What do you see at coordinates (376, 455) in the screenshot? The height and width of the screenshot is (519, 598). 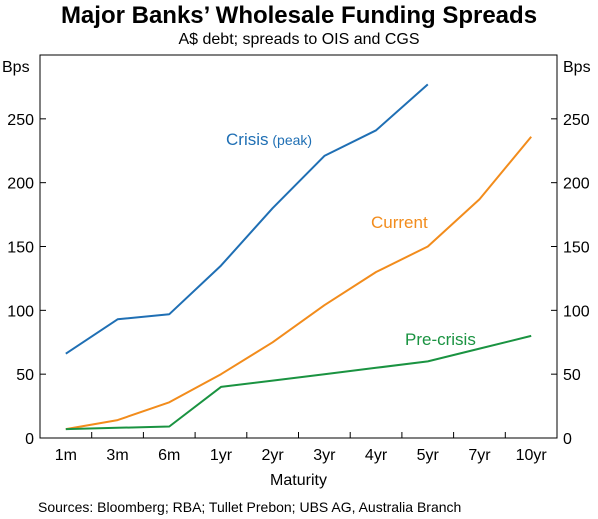 I see `x-tick-label: 4yr` at bounding box center [376, 455].